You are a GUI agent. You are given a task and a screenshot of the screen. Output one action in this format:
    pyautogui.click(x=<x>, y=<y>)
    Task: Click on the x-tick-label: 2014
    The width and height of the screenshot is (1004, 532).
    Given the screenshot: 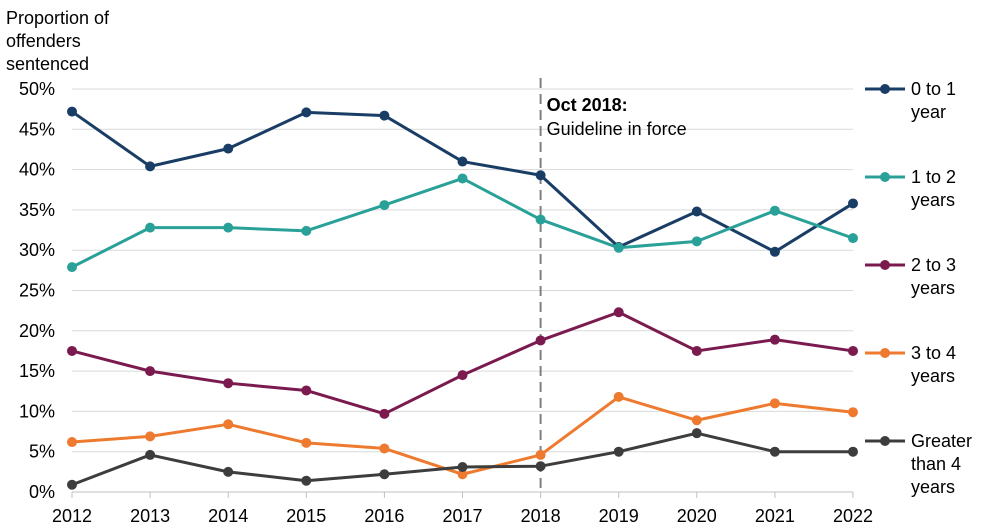 What is the action you would take?
    pyautogui.click(x=228, y=516)
    